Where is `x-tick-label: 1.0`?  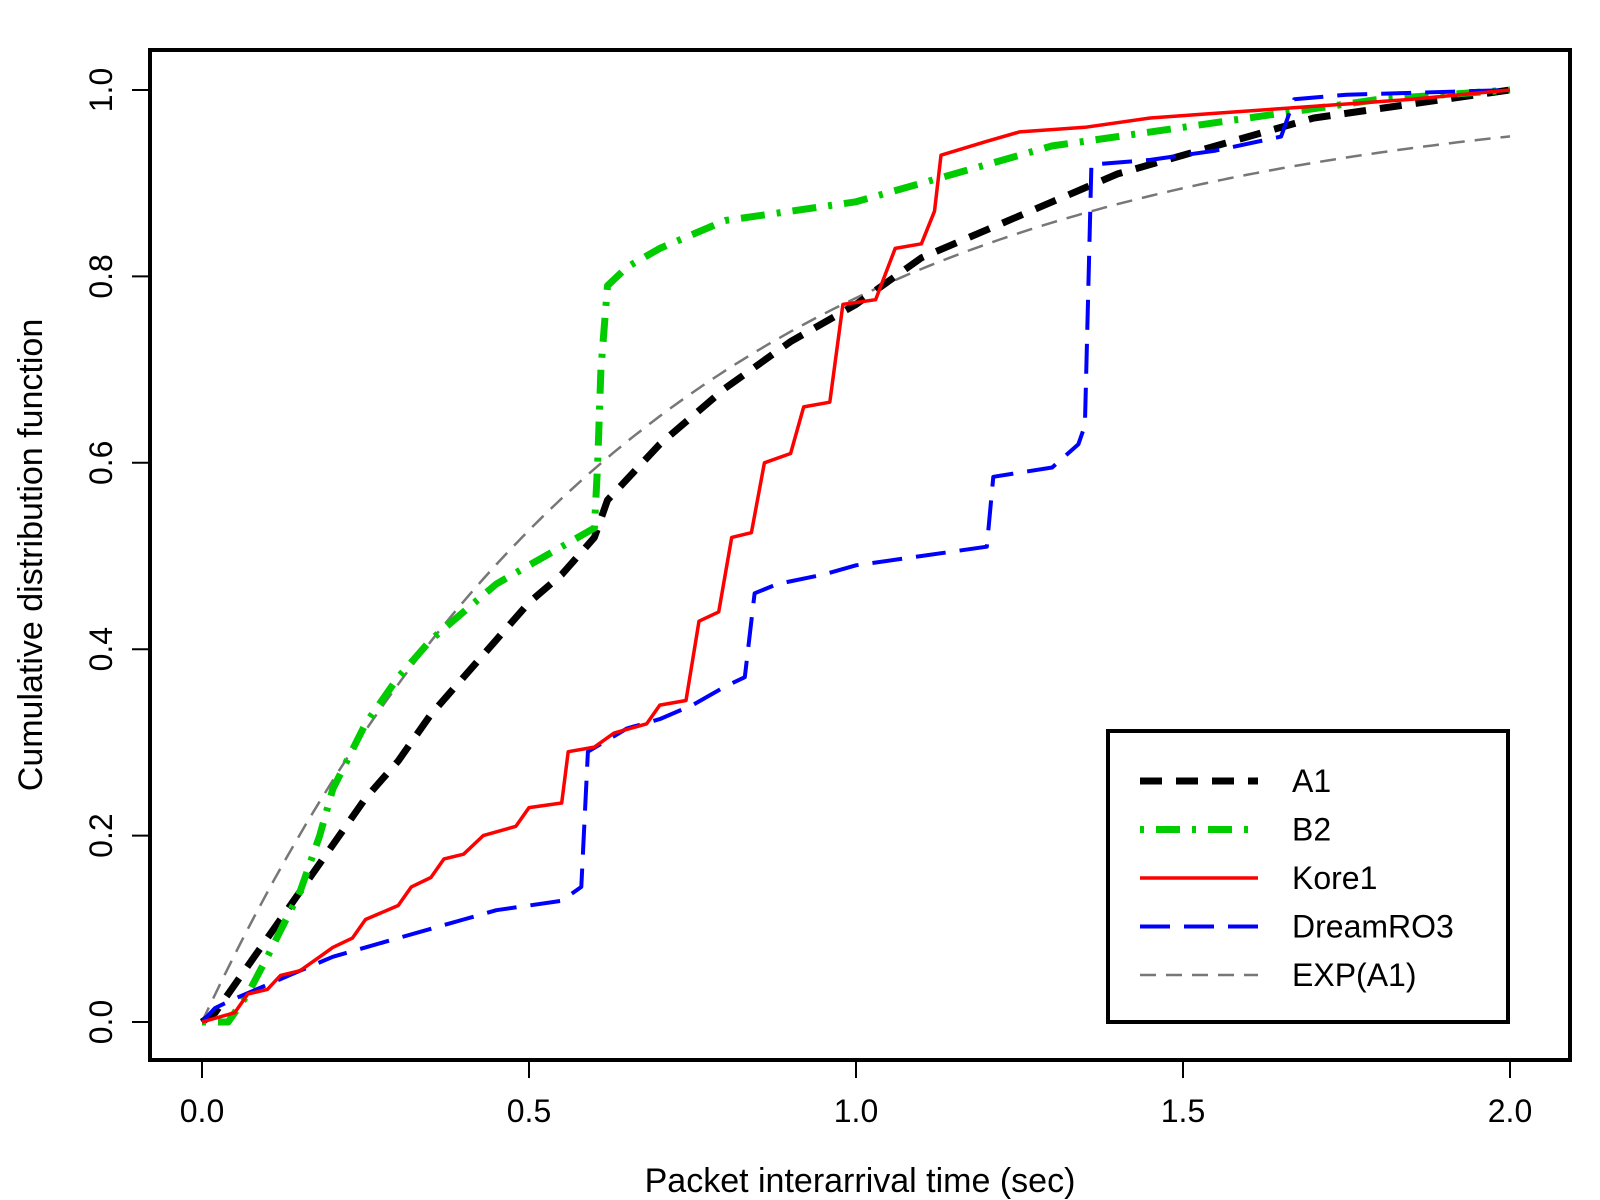
x-tick-label: 1.0 is located at coordinates (856, 1111).